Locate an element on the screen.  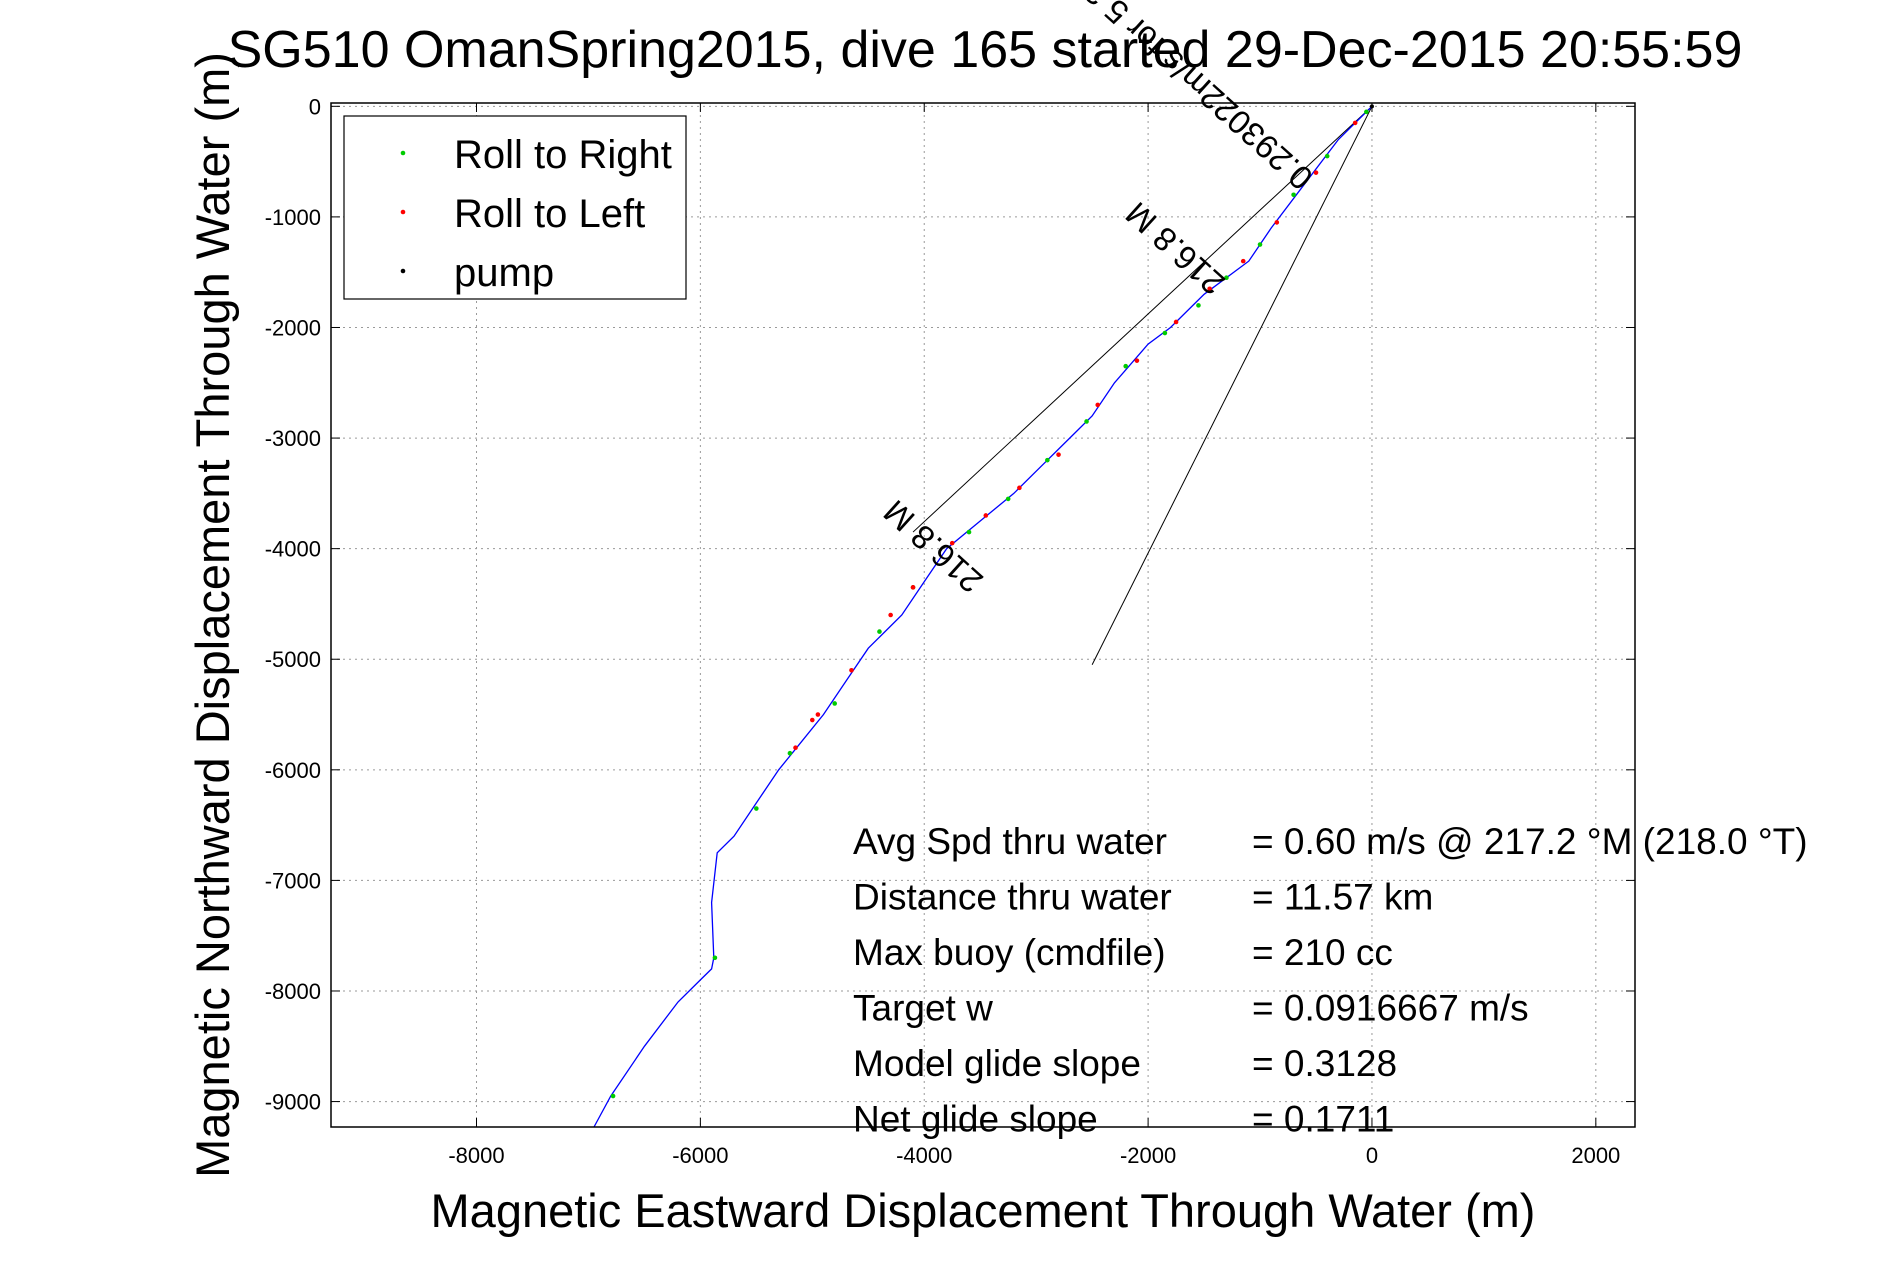
y-tick-label: -4000 is located at coordinates (293, 549).